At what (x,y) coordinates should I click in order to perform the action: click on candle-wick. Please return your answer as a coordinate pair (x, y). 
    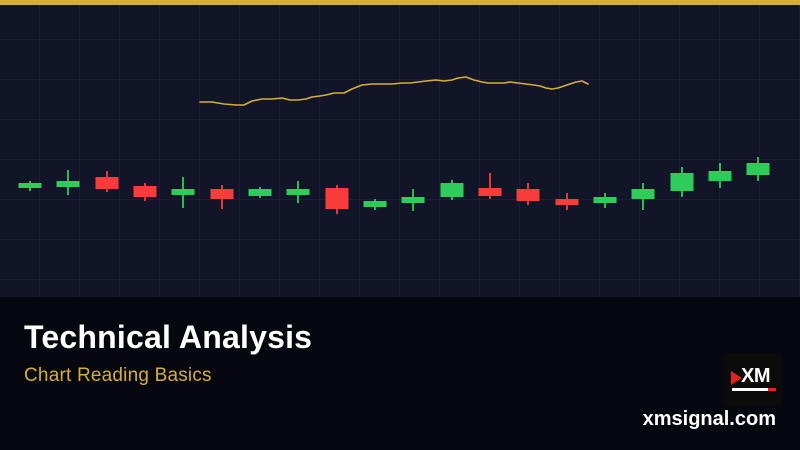
    Looking at the image, I should click on (490, 186).